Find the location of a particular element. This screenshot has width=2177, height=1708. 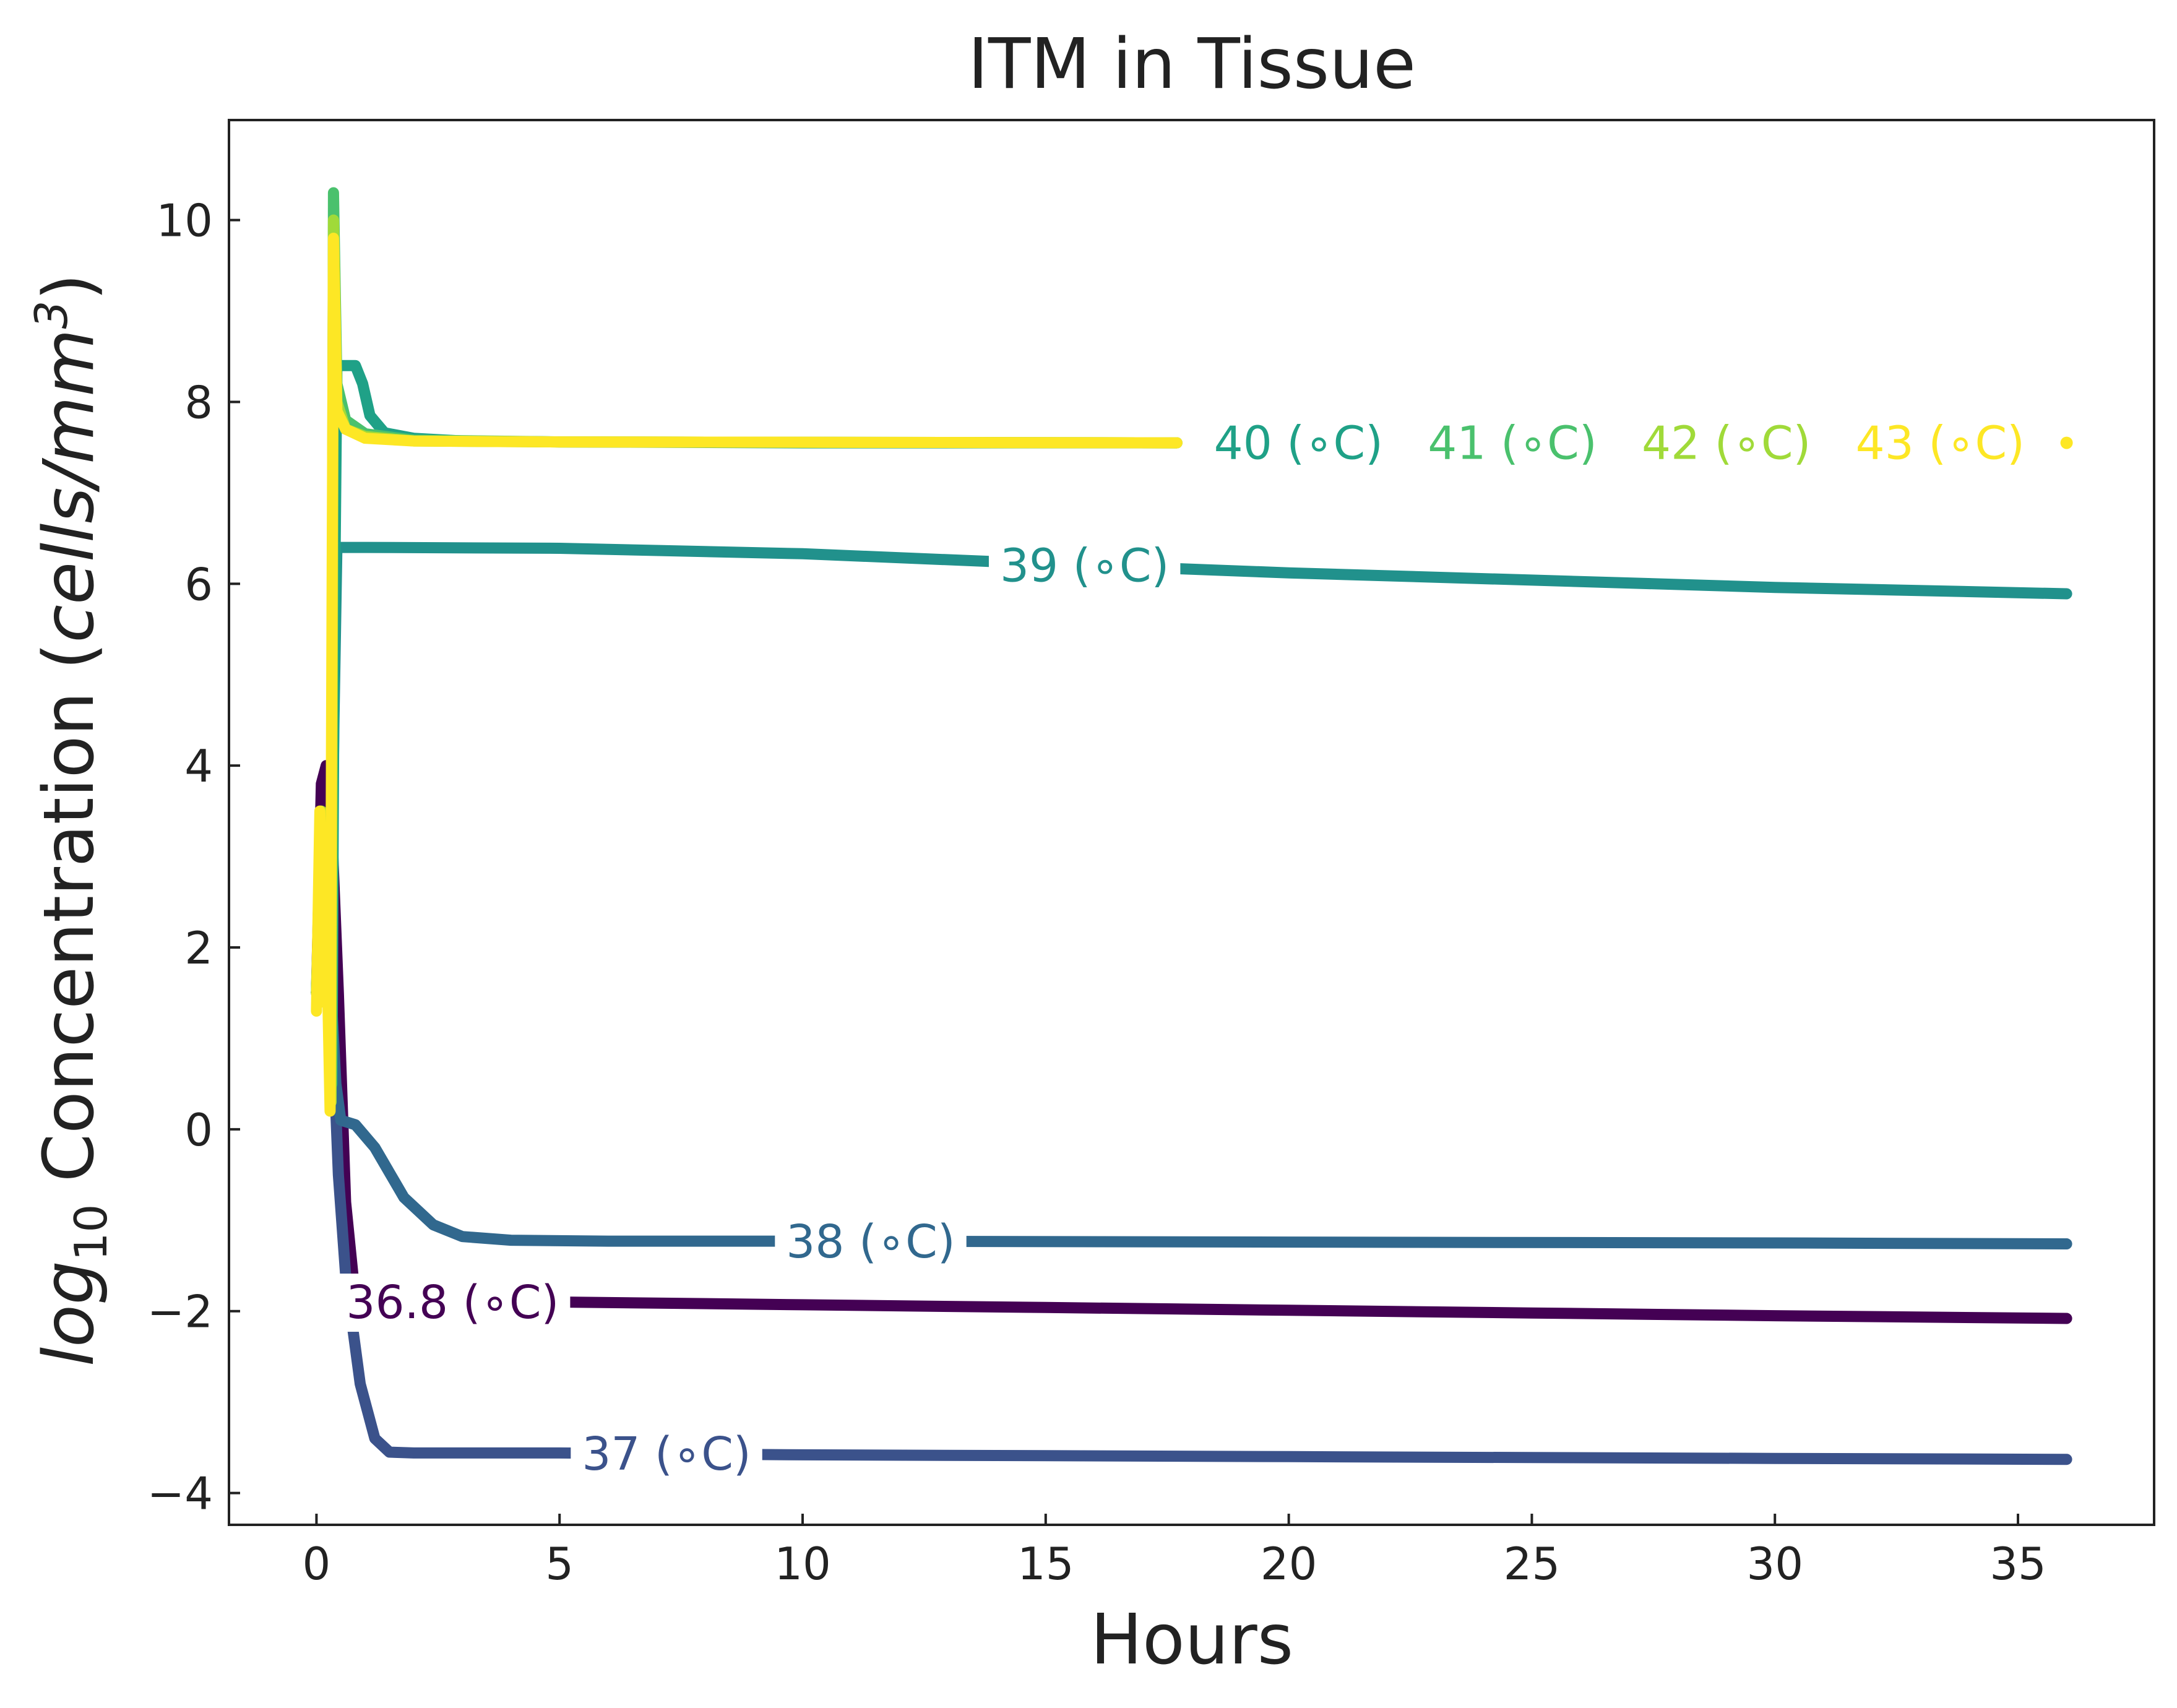

y-tick-label: 10 is located at coordinates (184, 221).